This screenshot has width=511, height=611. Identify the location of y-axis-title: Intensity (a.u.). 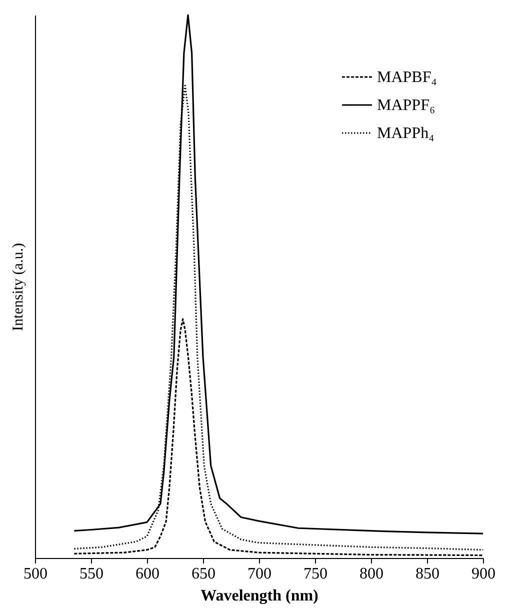
(18, 287).